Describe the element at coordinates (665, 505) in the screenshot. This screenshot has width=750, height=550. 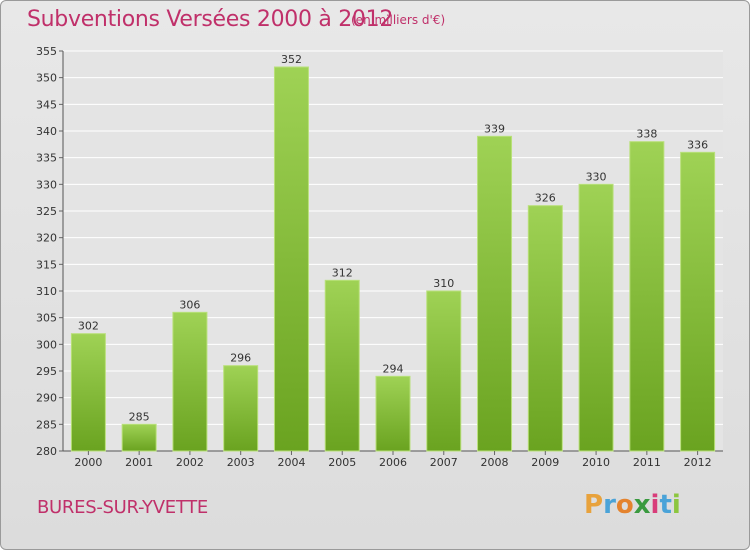
I see `logo-letter: t` at that location.